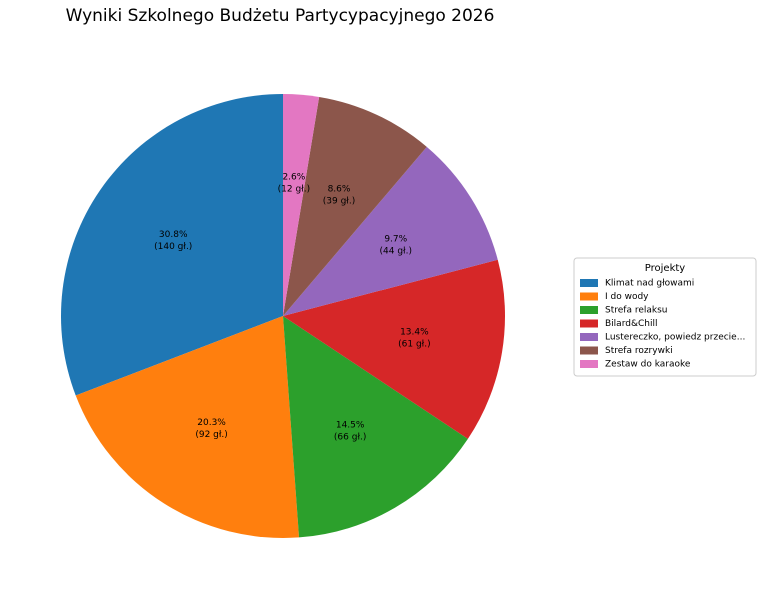  What do you see at coordinates (350, 426) in the screenshot?
I see `slice-percent-label: 14.5%` at bounding box center [350, 426].